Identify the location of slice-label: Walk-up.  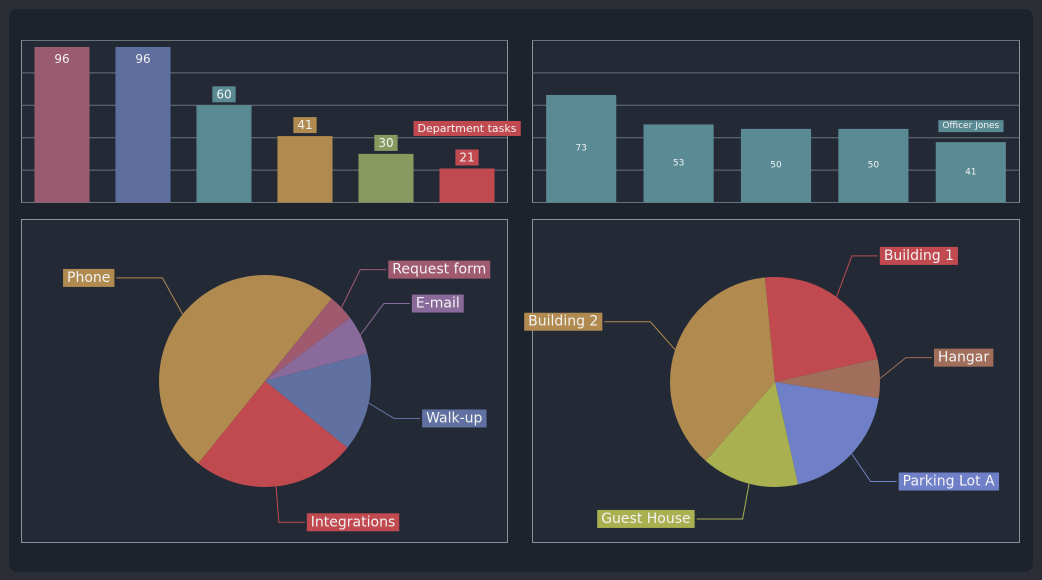
(454, 418).